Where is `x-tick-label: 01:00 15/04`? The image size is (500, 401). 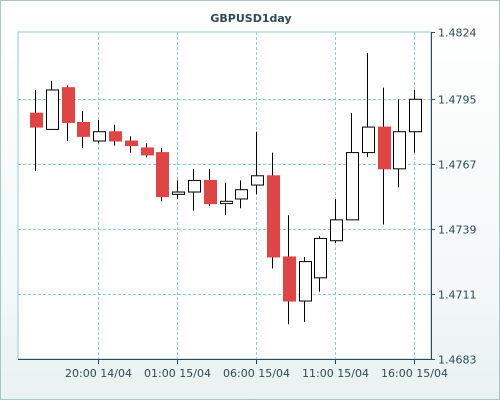 x-tick-label: 01:00 15/04 is located at coordinates (177, 373).